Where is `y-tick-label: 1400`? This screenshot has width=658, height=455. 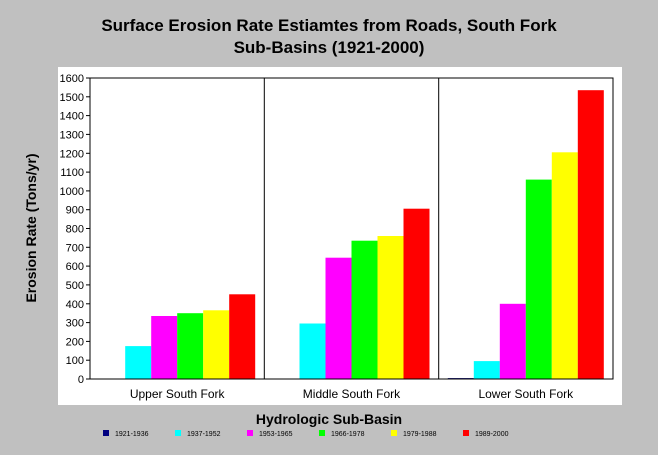
y-tick-label: 1400 is located at coordinates (72, 117).